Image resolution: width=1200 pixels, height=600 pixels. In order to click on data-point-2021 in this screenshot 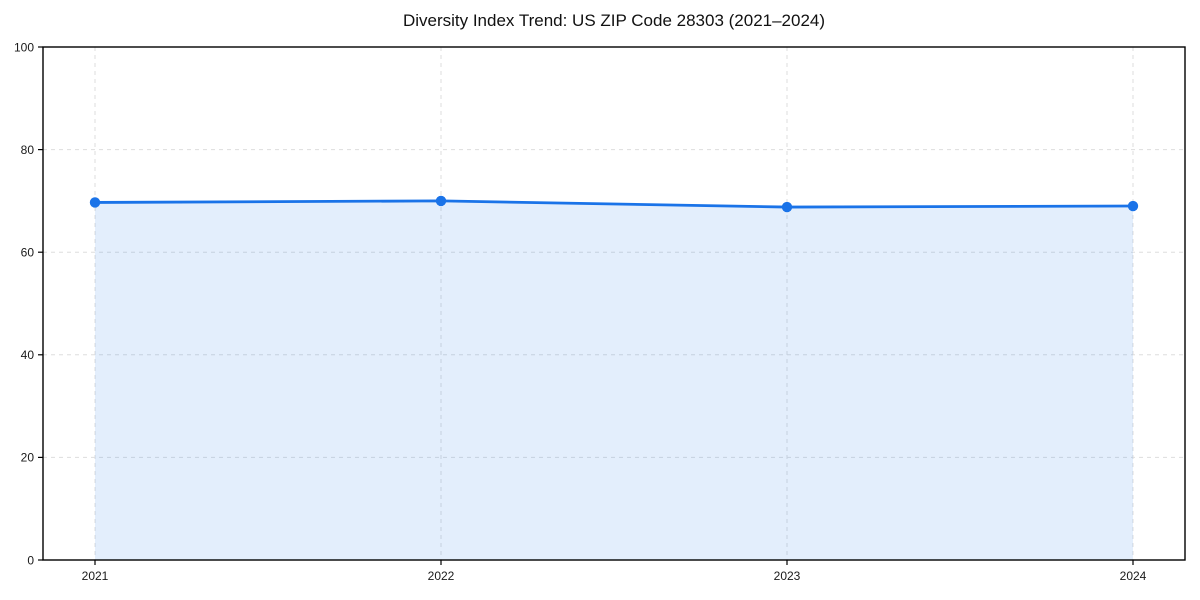, I will do `click(95, 202)`.